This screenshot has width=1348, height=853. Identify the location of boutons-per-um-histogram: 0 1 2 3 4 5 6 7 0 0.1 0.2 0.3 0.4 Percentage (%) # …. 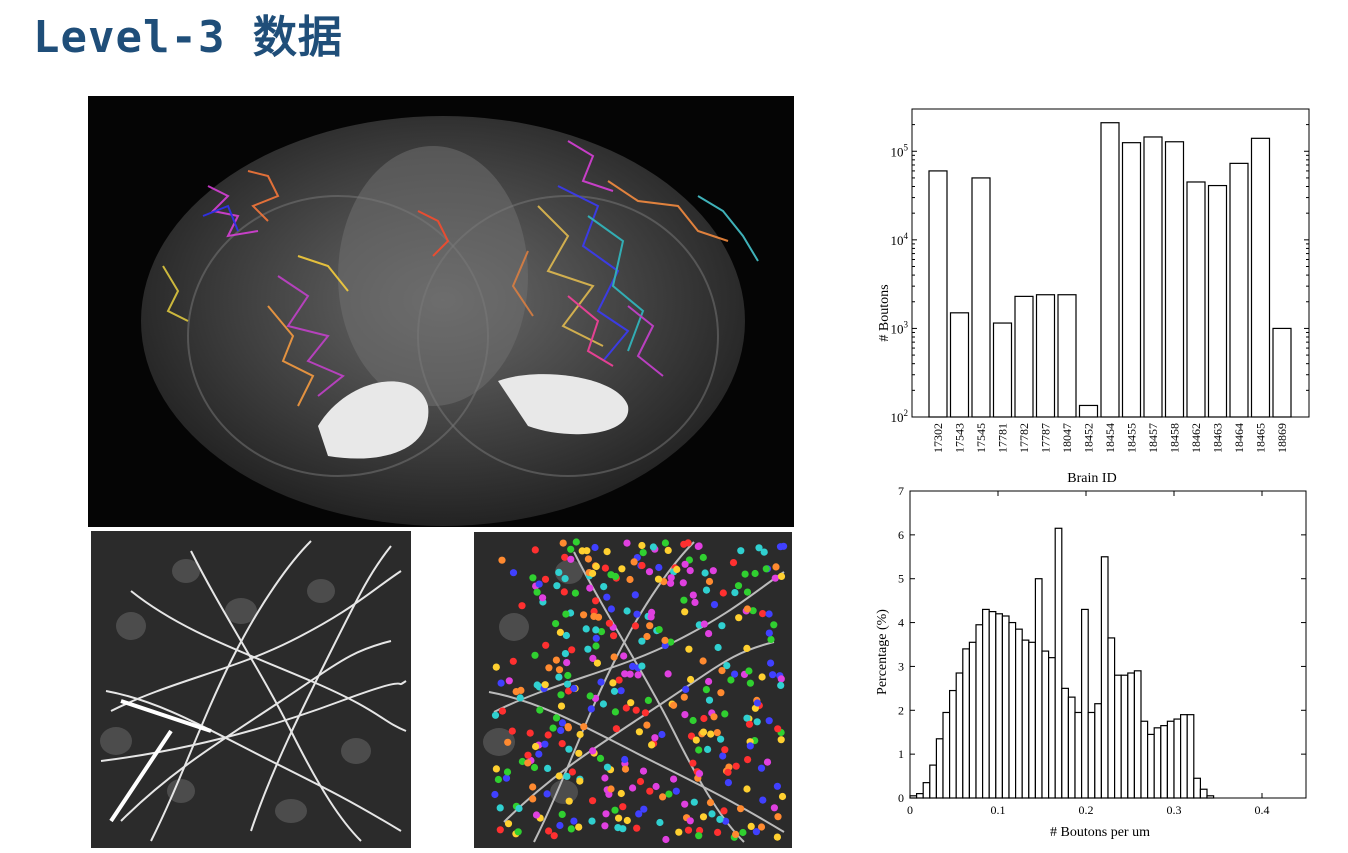
(1091, 662).